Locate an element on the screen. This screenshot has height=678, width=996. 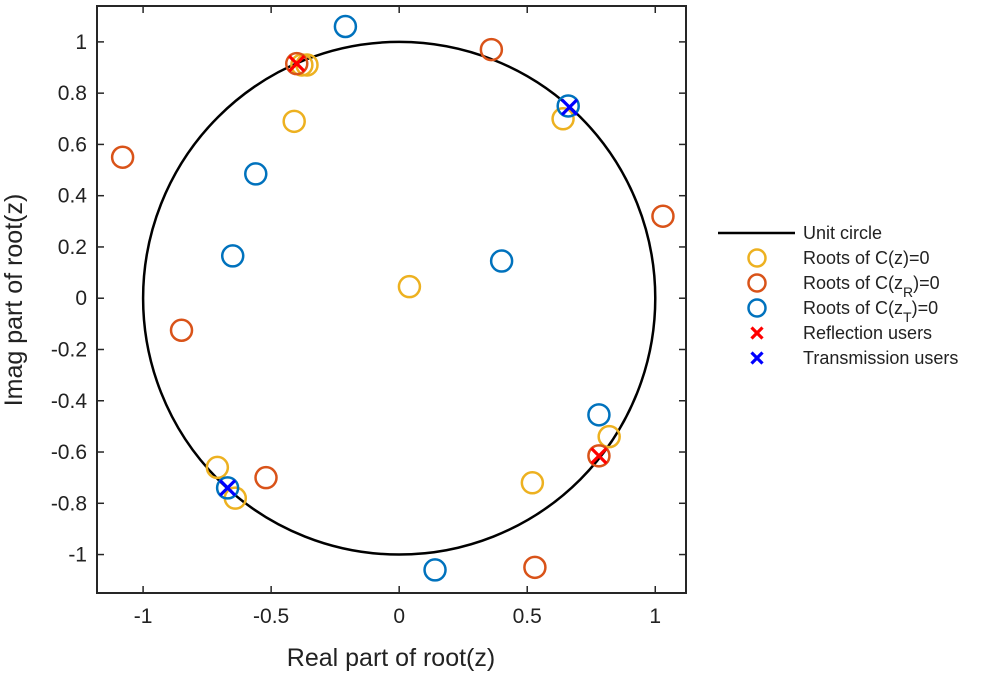
x-tick-label: -0.5 is located at coordinates (271, 616).